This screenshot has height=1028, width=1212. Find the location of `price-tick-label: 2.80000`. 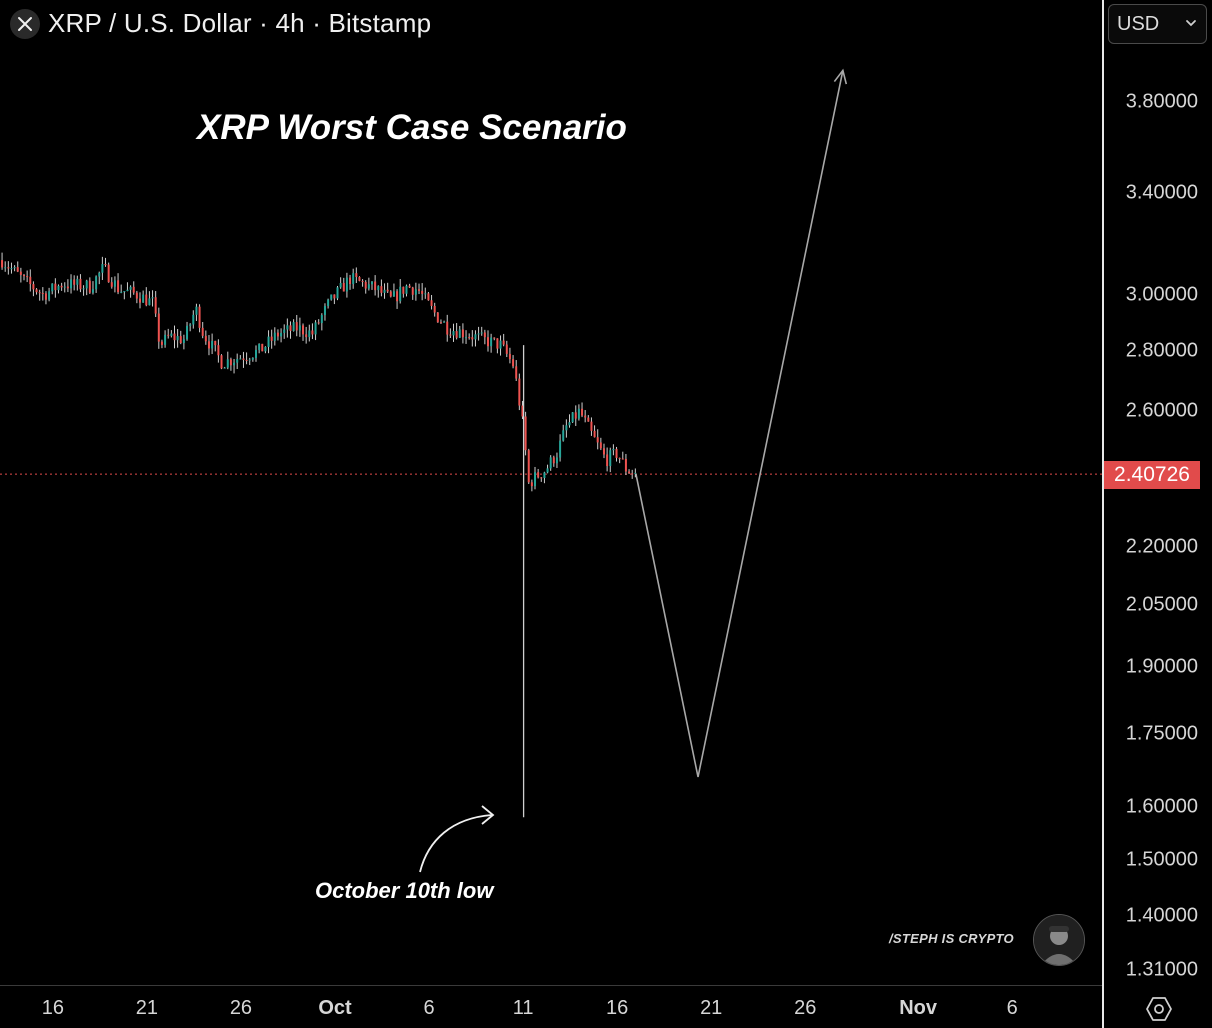

price-tick-label: 2.80000 is located at coordinates (1161, 350).